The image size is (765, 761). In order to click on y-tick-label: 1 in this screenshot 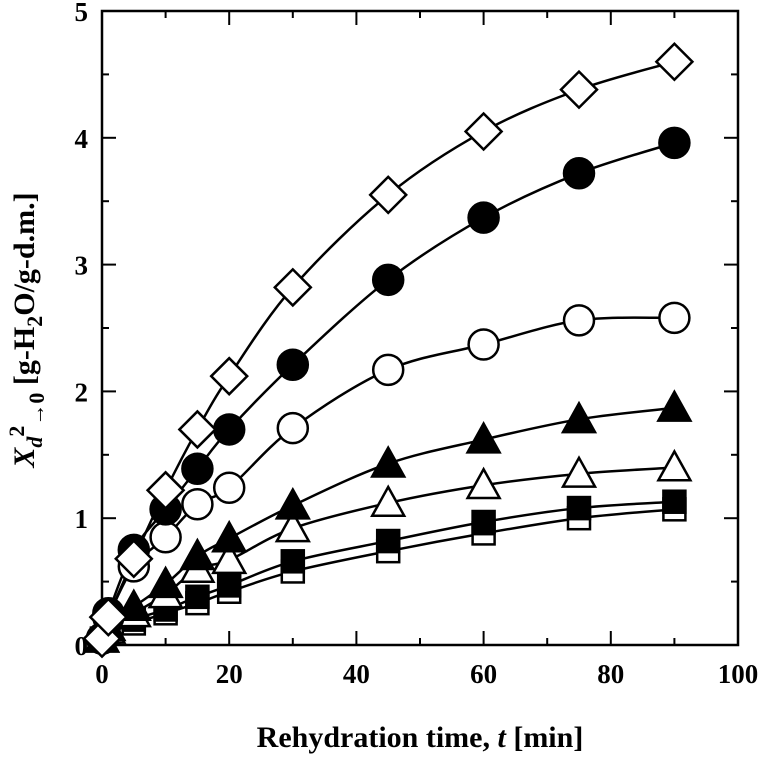, I will do `click(82, 519)`.